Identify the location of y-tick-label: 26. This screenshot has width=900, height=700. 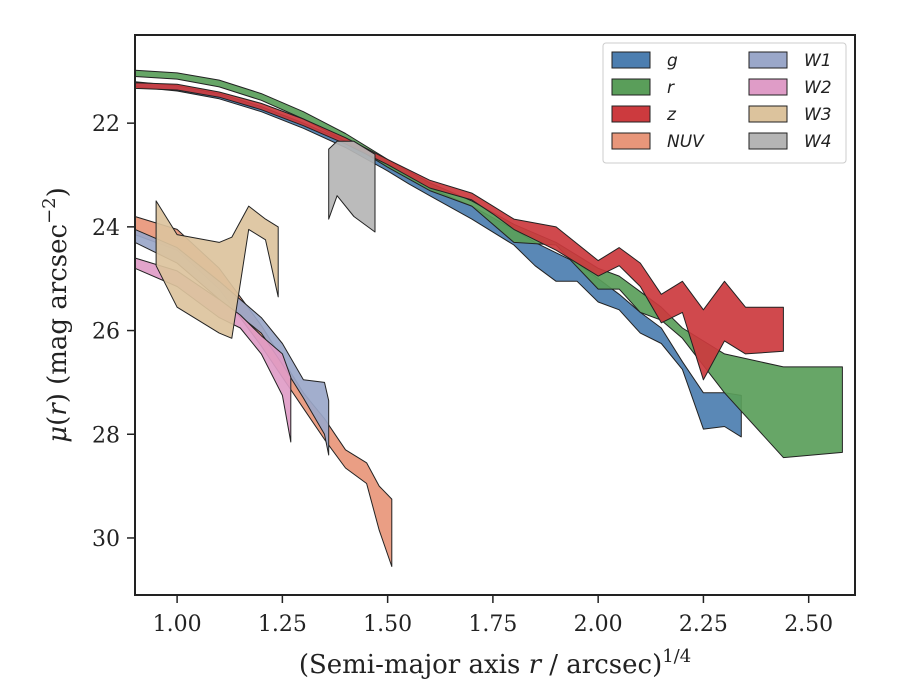
(106, 332).